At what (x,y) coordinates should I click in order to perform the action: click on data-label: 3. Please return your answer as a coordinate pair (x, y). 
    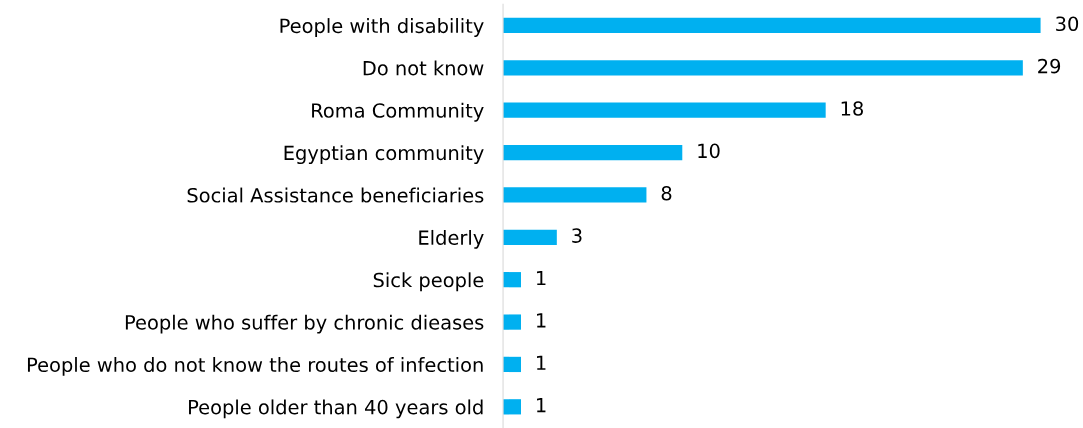
    Looking at the image, I should click on (577, 235).